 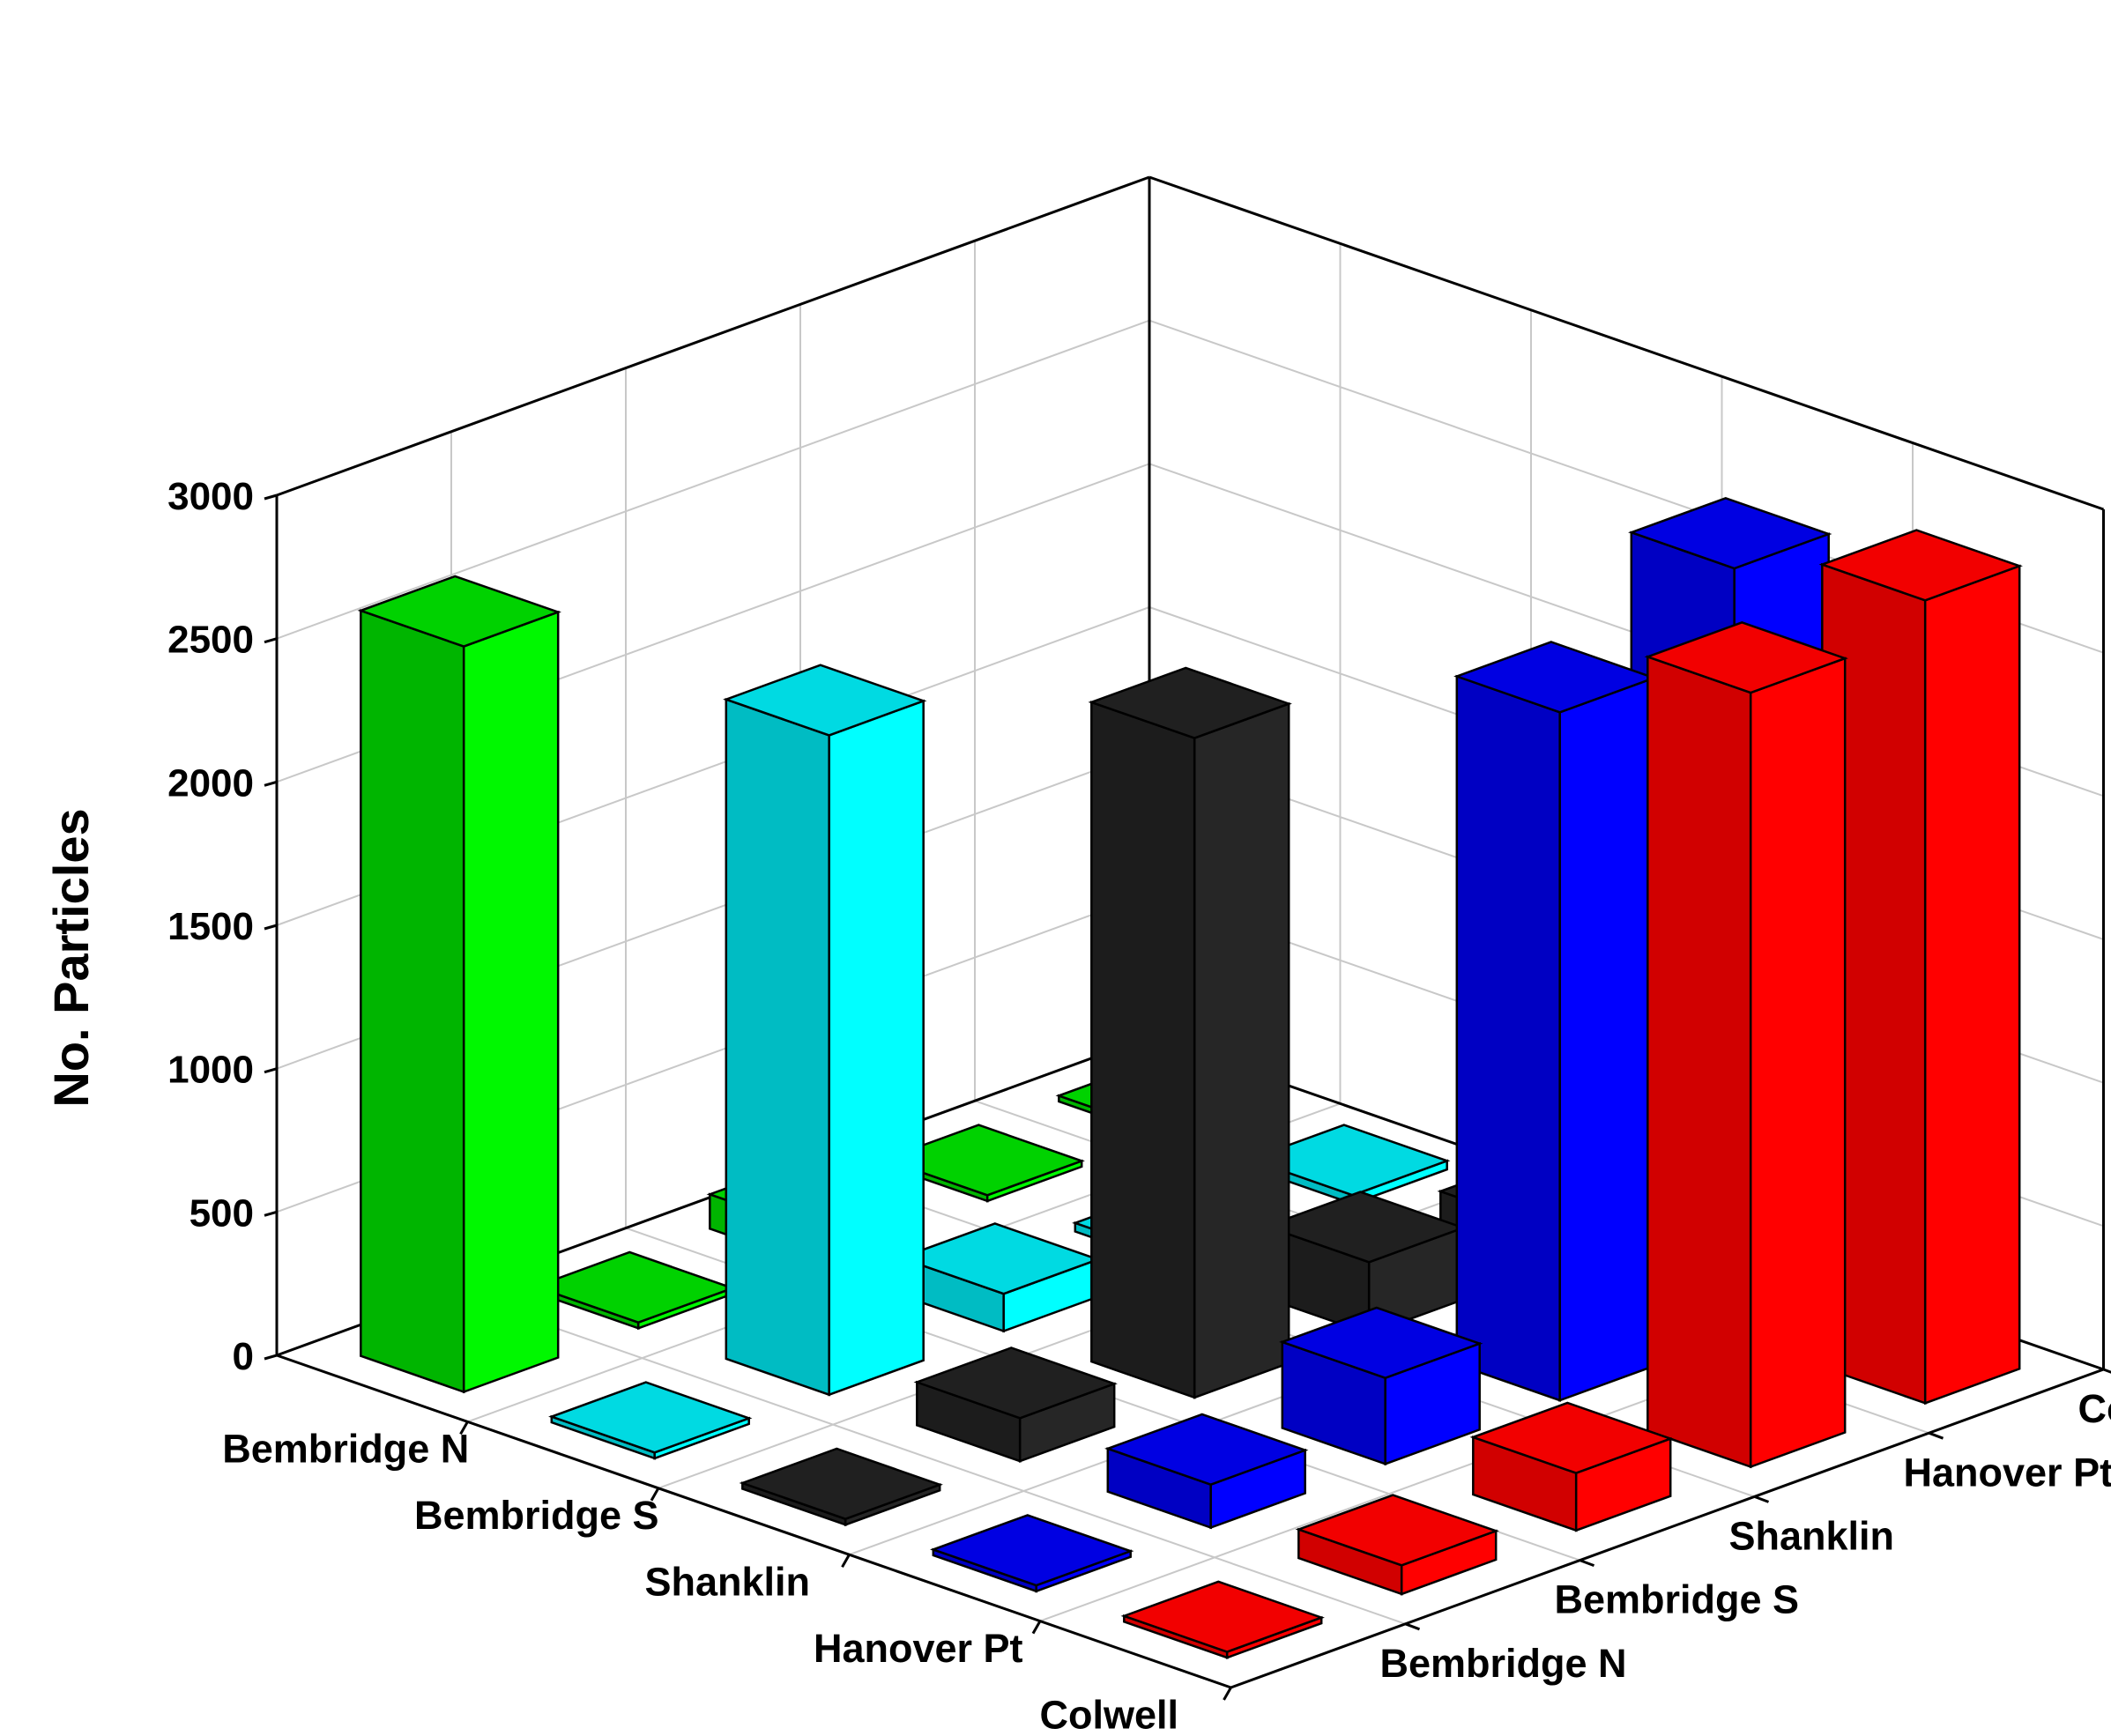 What do you see at coordinates (1503, 1663) in the screenshot?
I see `y-category-label: Bembridge N` at bounding box center [1503, 1663].